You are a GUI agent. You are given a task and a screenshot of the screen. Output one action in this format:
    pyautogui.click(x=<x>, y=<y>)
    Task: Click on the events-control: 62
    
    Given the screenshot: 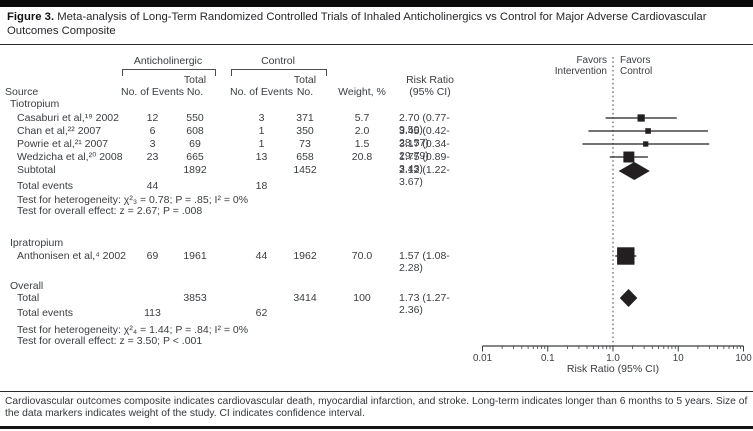 What is the action you would take?
    pyautogui.click(x=261, y=313)
    